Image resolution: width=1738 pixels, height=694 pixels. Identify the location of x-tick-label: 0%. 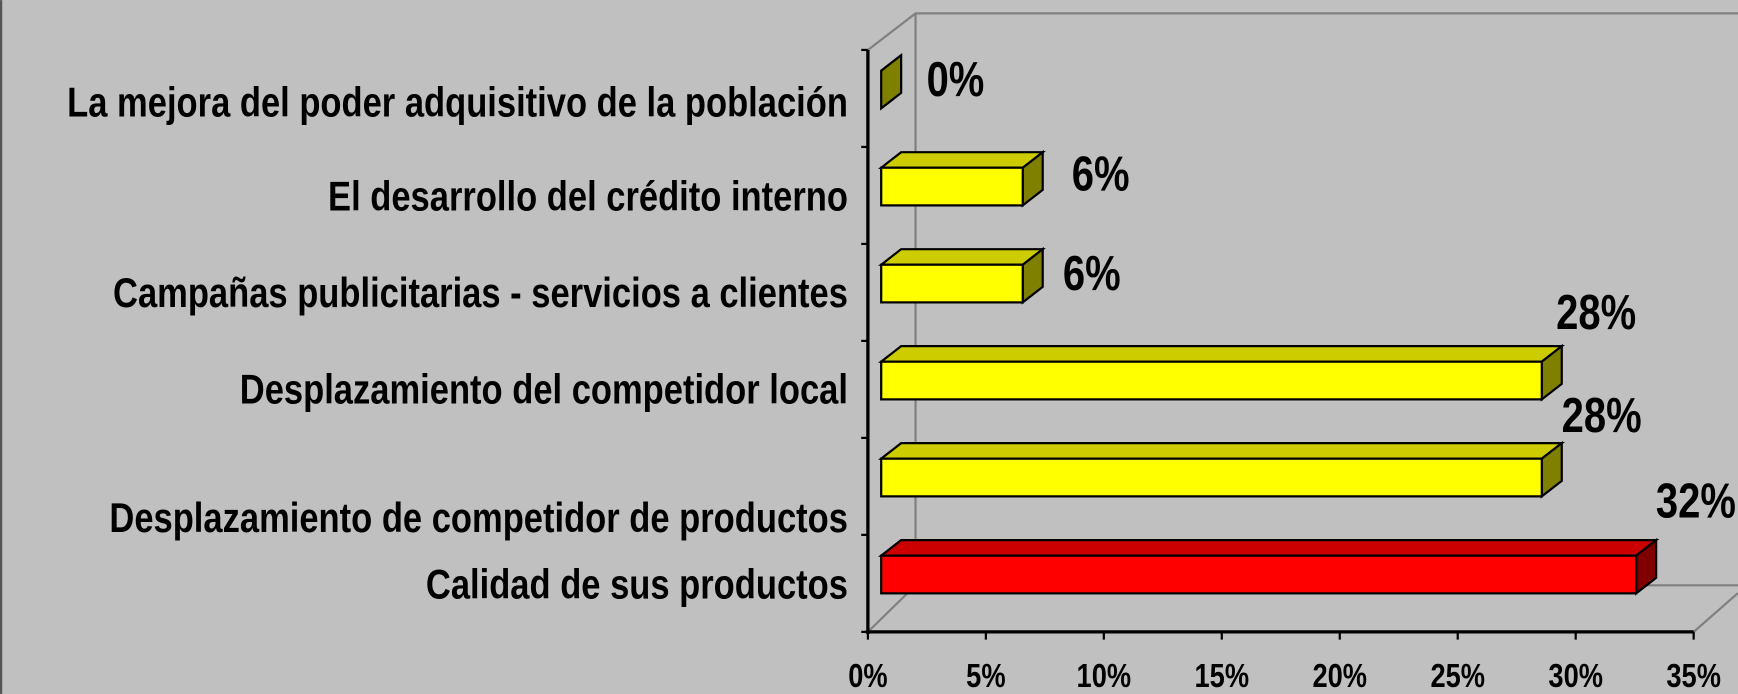
(867, 676).